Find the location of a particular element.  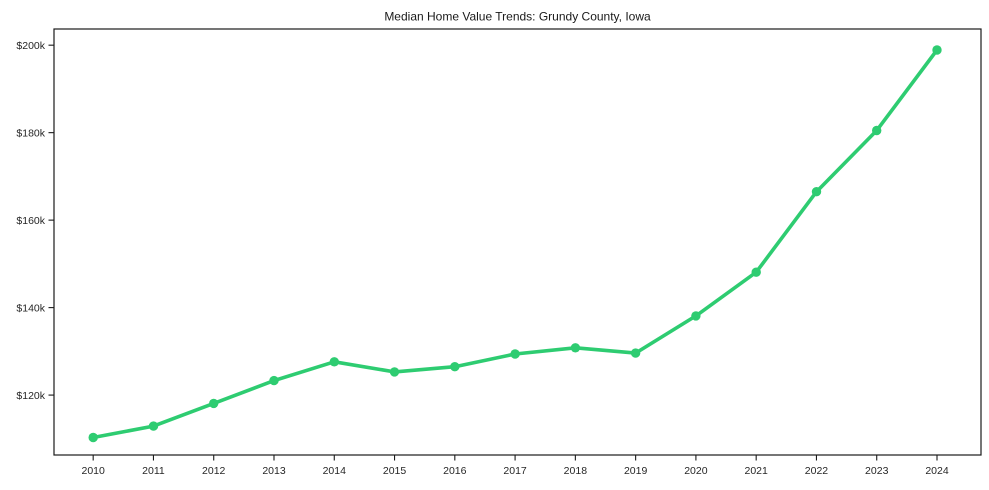

y-tick-label: $160k is located at coordinates (30, 221).